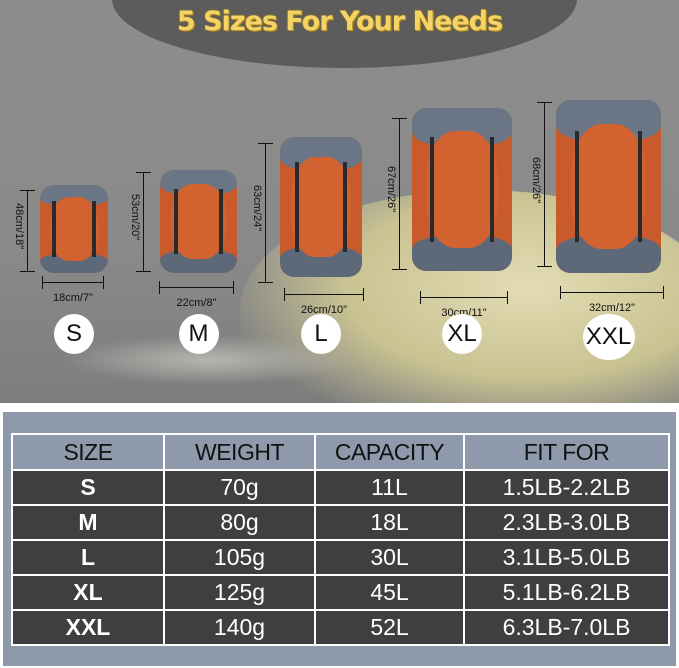 Image resolution: width=679 pixels, height=668 pixels. What do you see at coordinates (73, 298) in the screenshot?
I see `width-label: 18cm/7"` at bounding box center [73, 298].